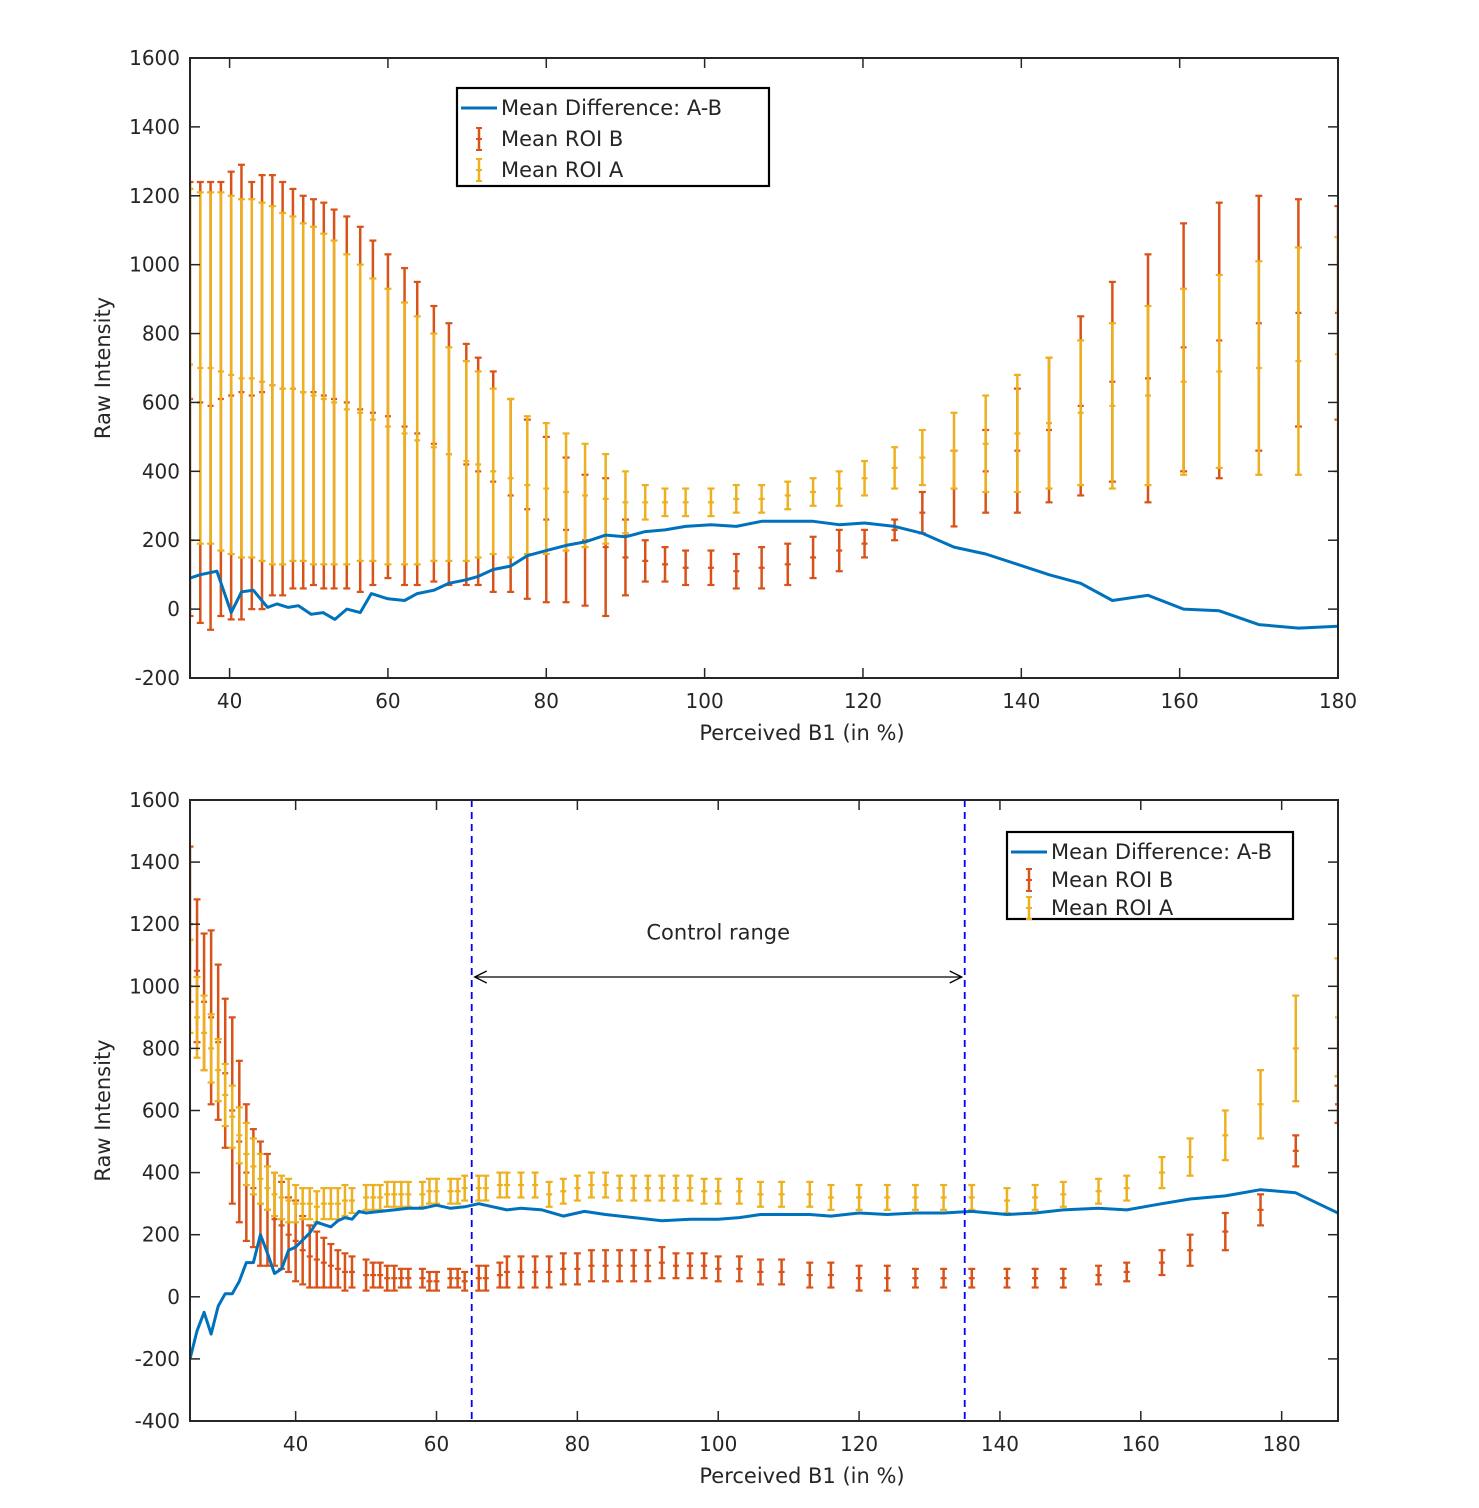  What do you see at coordinates (387, 701) in the screenshot?
I see `x-tick-label: 60` at bounding box center [387, 701].